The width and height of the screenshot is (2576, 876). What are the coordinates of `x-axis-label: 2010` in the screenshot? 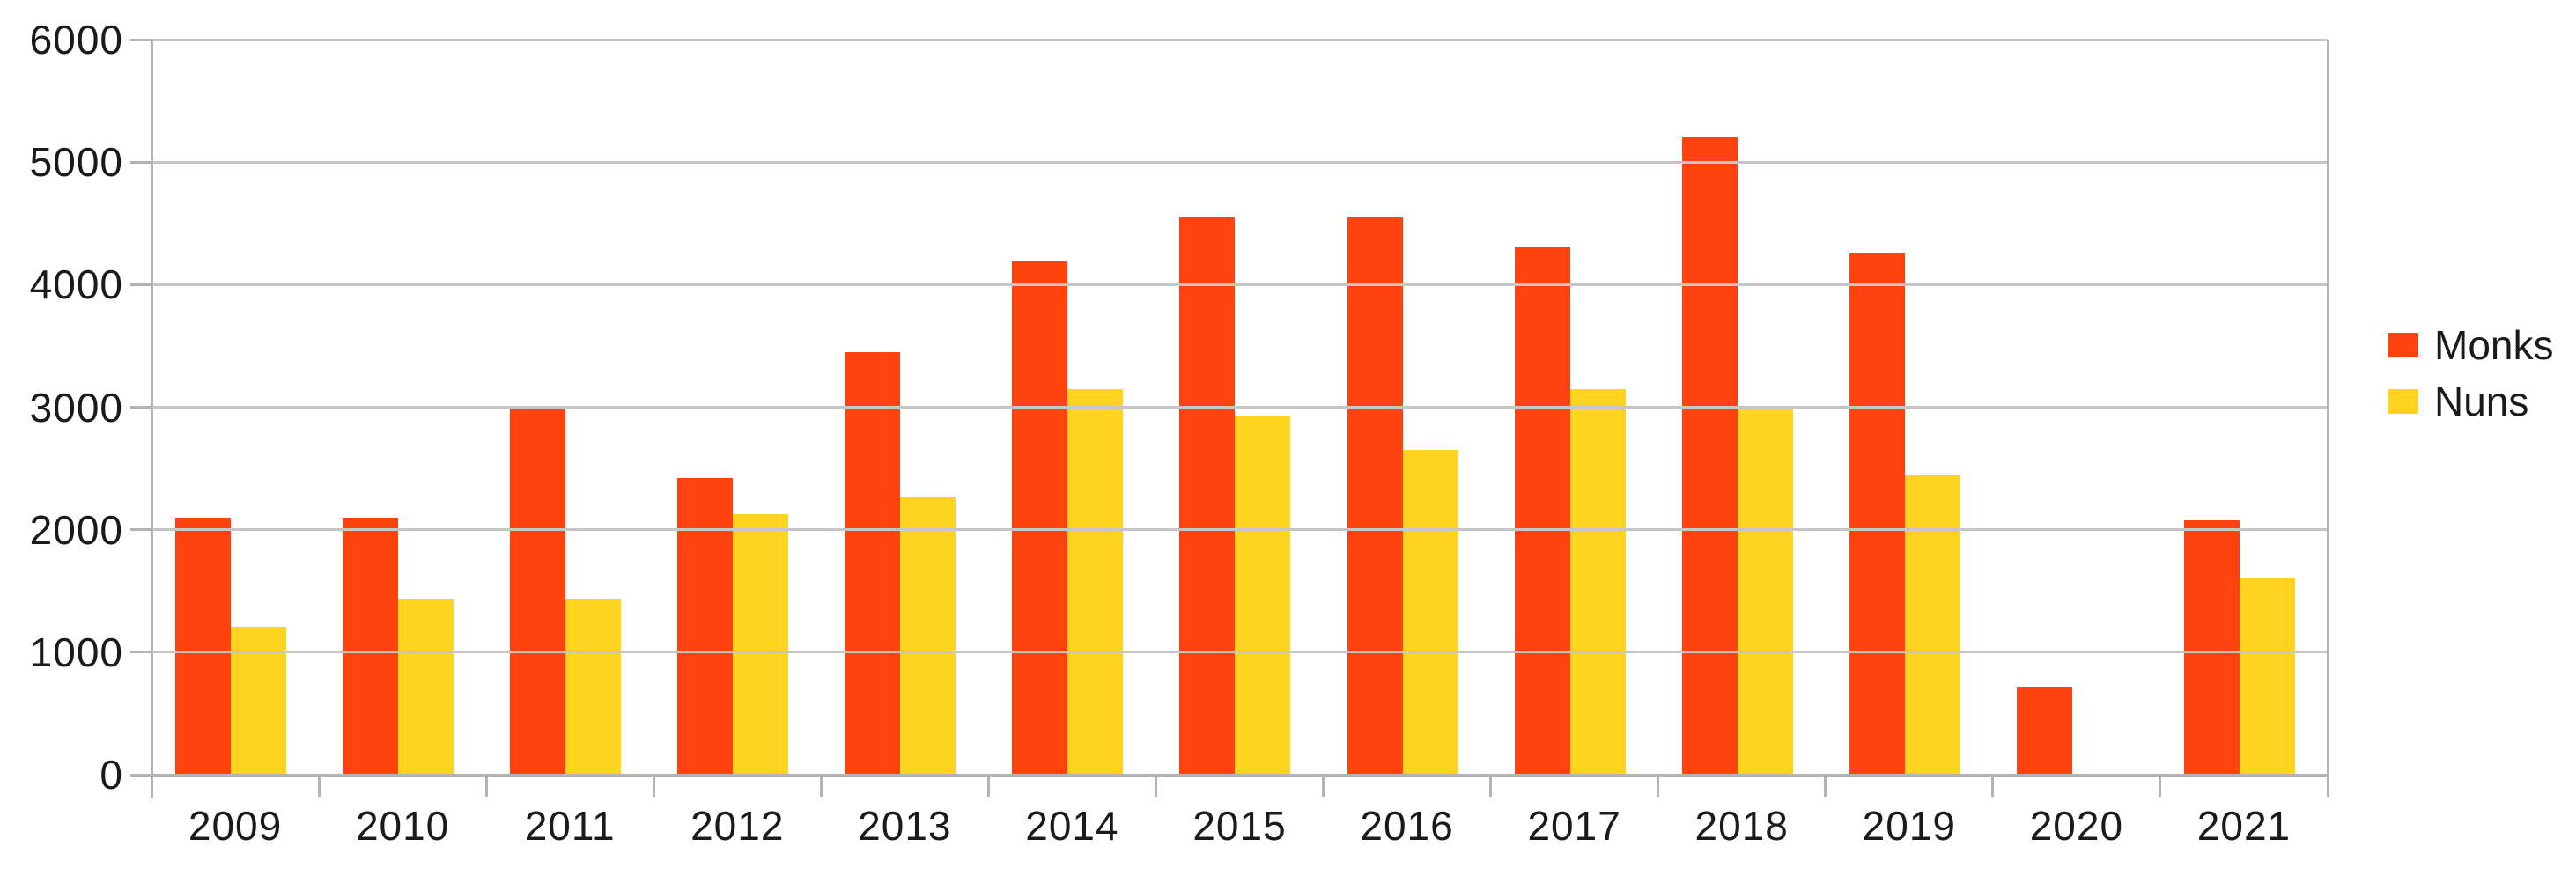 It's located at (402, 826).